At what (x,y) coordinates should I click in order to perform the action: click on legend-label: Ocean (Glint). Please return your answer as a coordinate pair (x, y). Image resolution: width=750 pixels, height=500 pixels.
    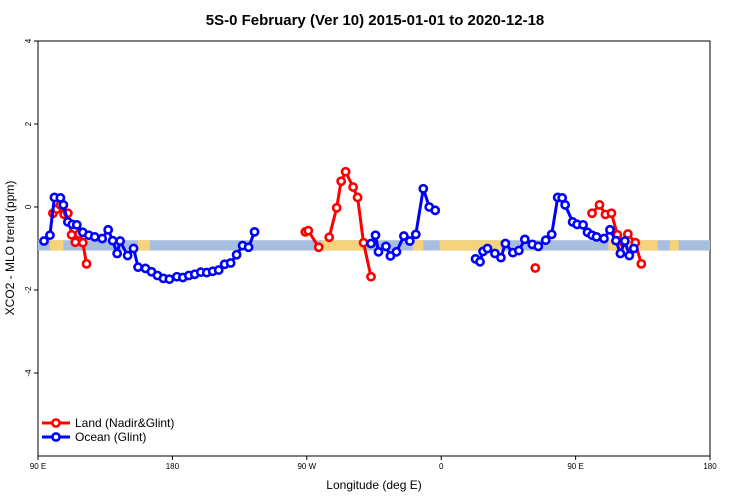
    Looking at the image, I should click on (110, 437).